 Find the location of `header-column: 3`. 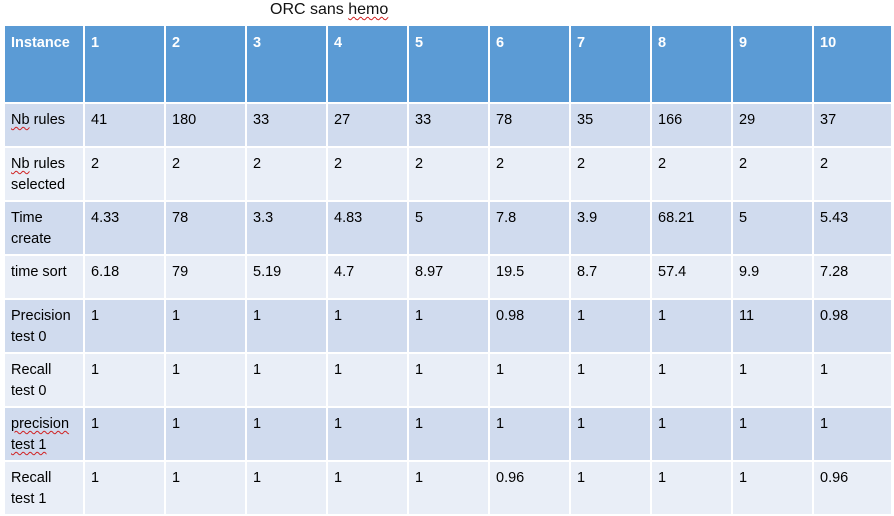

header-column: 3 is located at coordinates (286, 64).